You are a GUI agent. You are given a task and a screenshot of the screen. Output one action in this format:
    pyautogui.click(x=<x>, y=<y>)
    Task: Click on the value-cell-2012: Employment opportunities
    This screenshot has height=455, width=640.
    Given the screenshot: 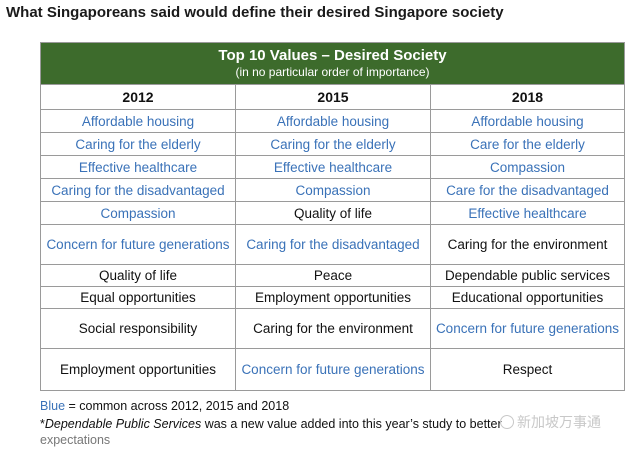 What is the action you would take?
    pyautogui.click(x=138, y=369)
    